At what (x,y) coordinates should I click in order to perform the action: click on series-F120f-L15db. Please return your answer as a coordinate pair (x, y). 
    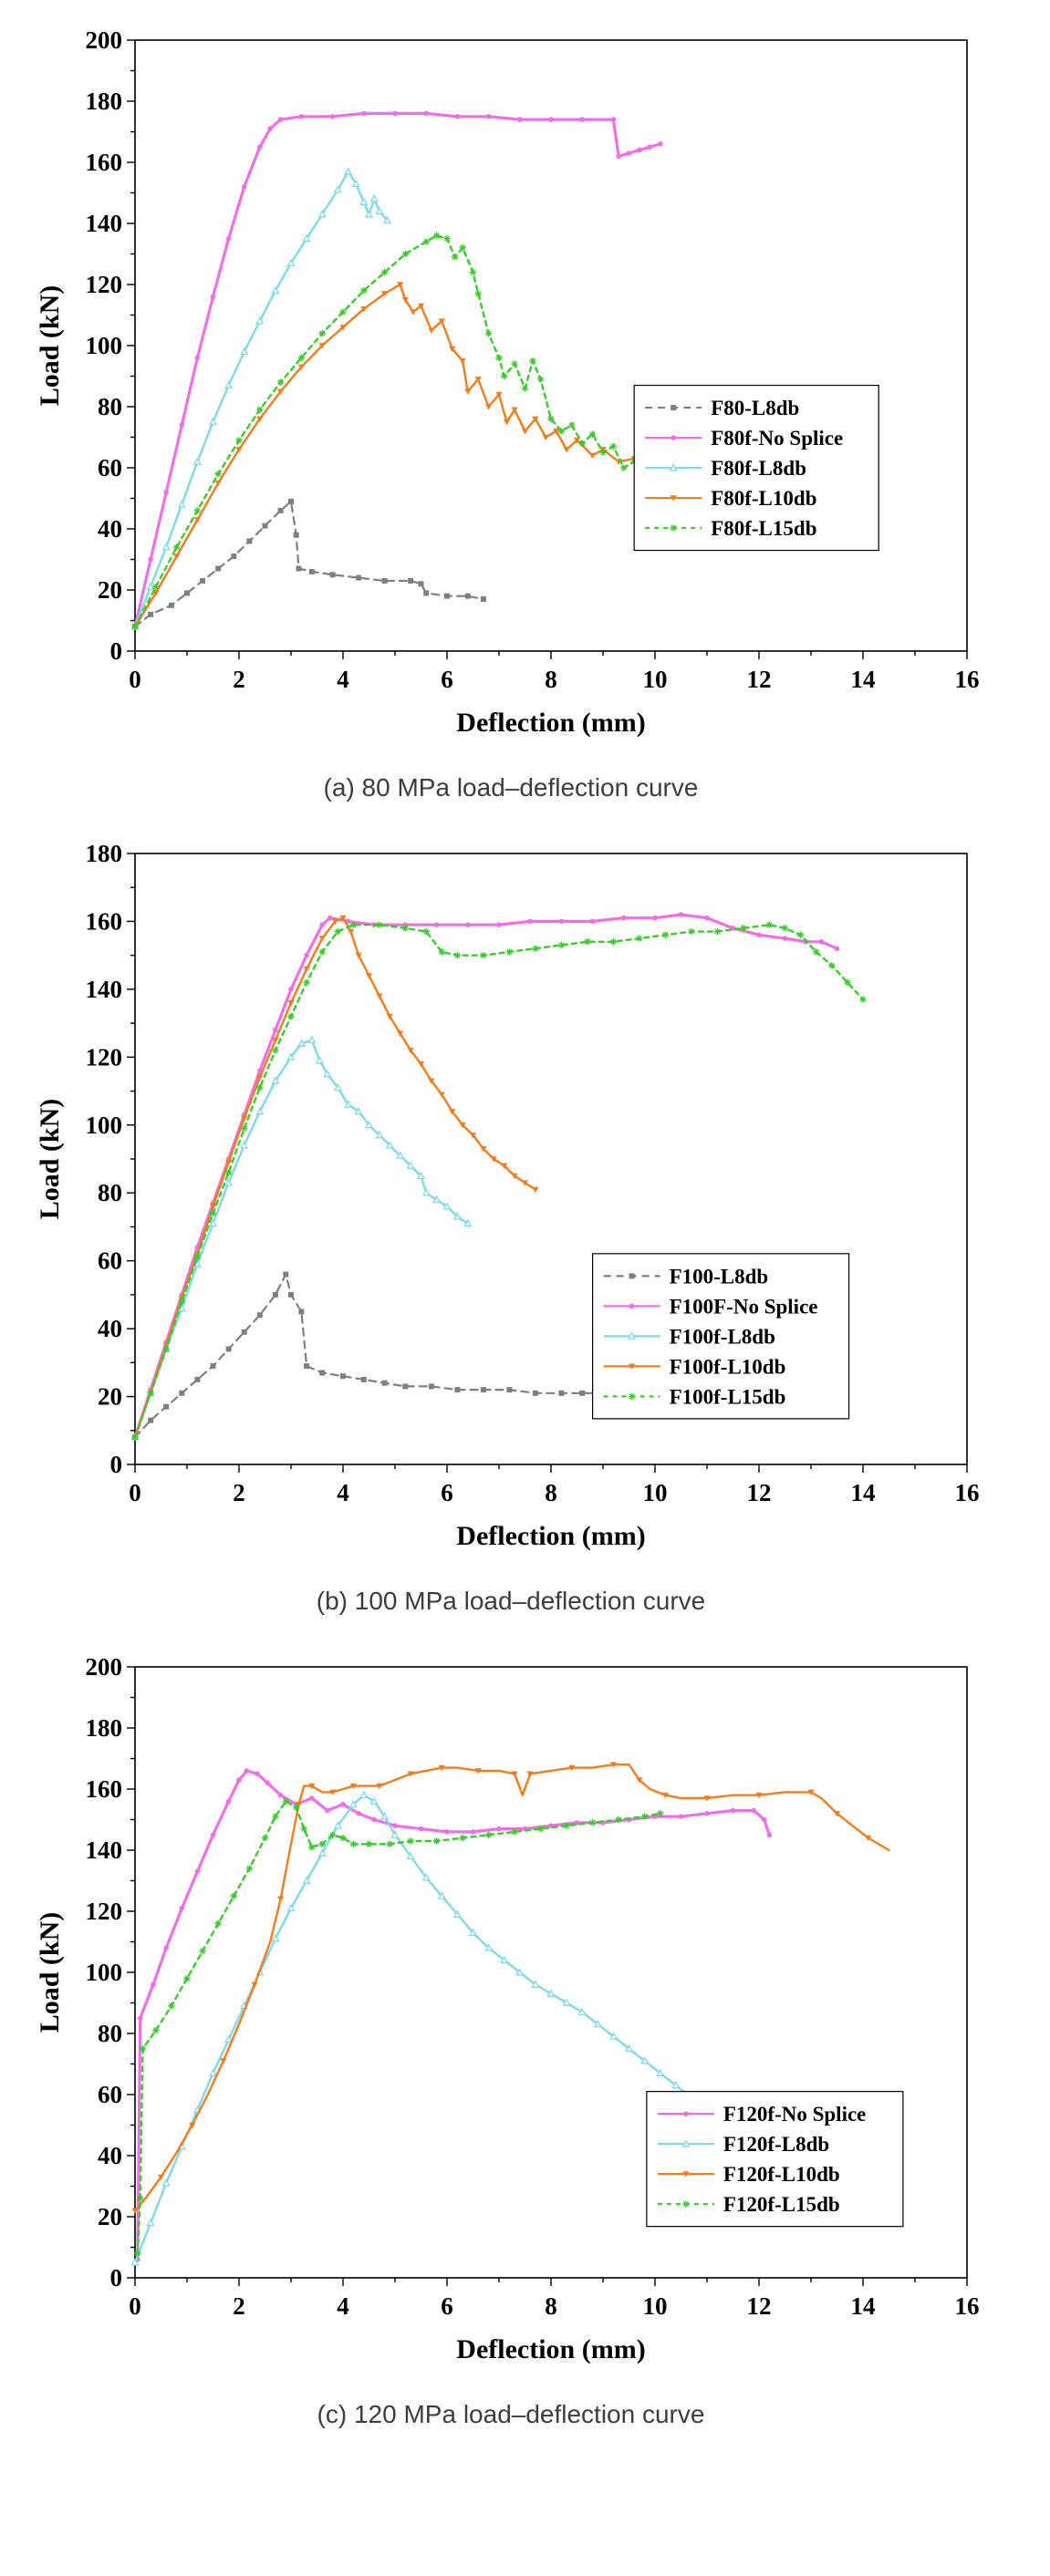
    Looking at the image, I should click on (398, 2027).